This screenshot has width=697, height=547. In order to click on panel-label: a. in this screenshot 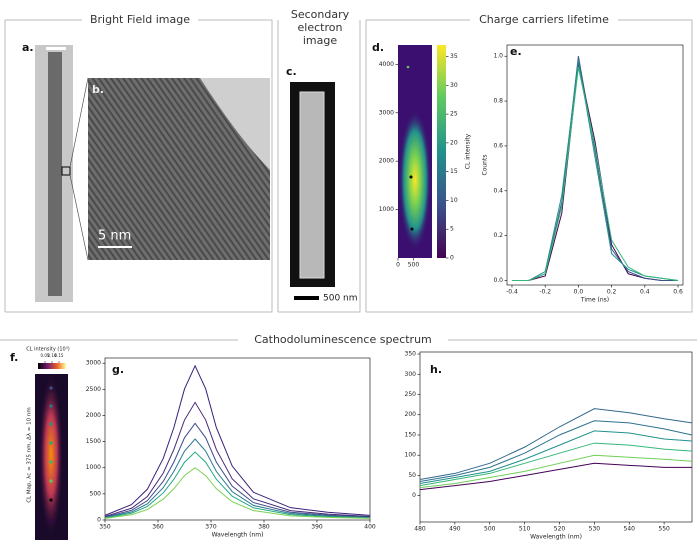, I will do `click(28, 47)`.